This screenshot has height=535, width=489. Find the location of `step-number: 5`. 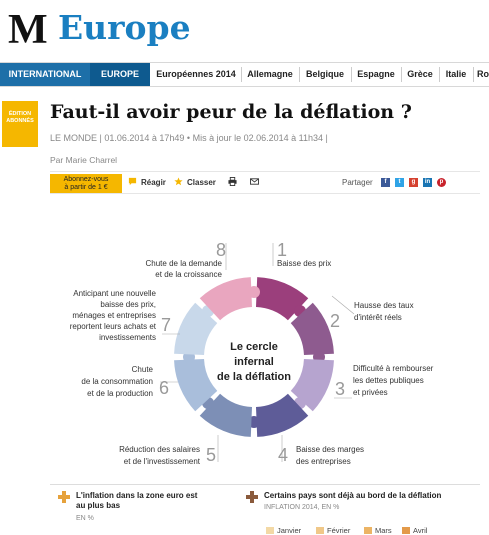

step-number: 5 is located at coordinates (211, 455).